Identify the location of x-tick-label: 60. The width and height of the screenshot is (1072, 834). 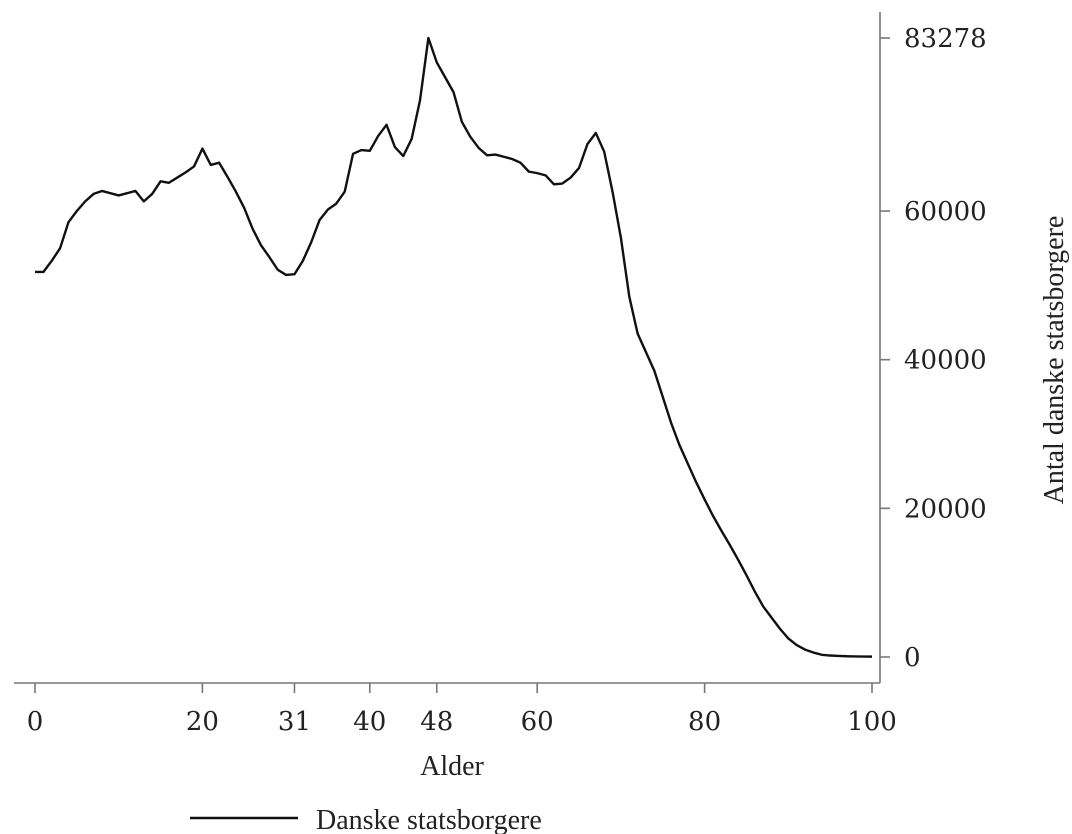
(537, 722).